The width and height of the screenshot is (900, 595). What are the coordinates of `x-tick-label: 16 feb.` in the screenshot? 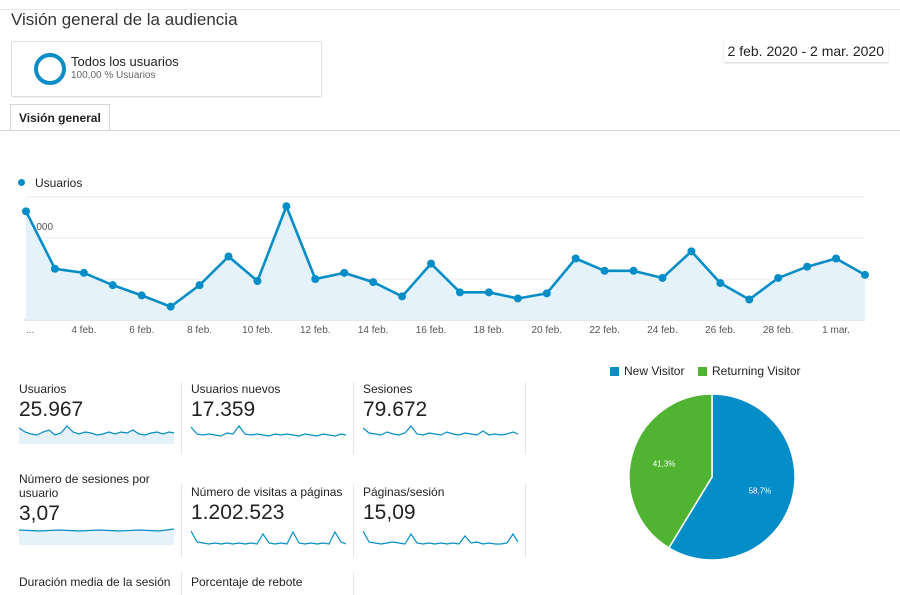 It's located at (431, 330).